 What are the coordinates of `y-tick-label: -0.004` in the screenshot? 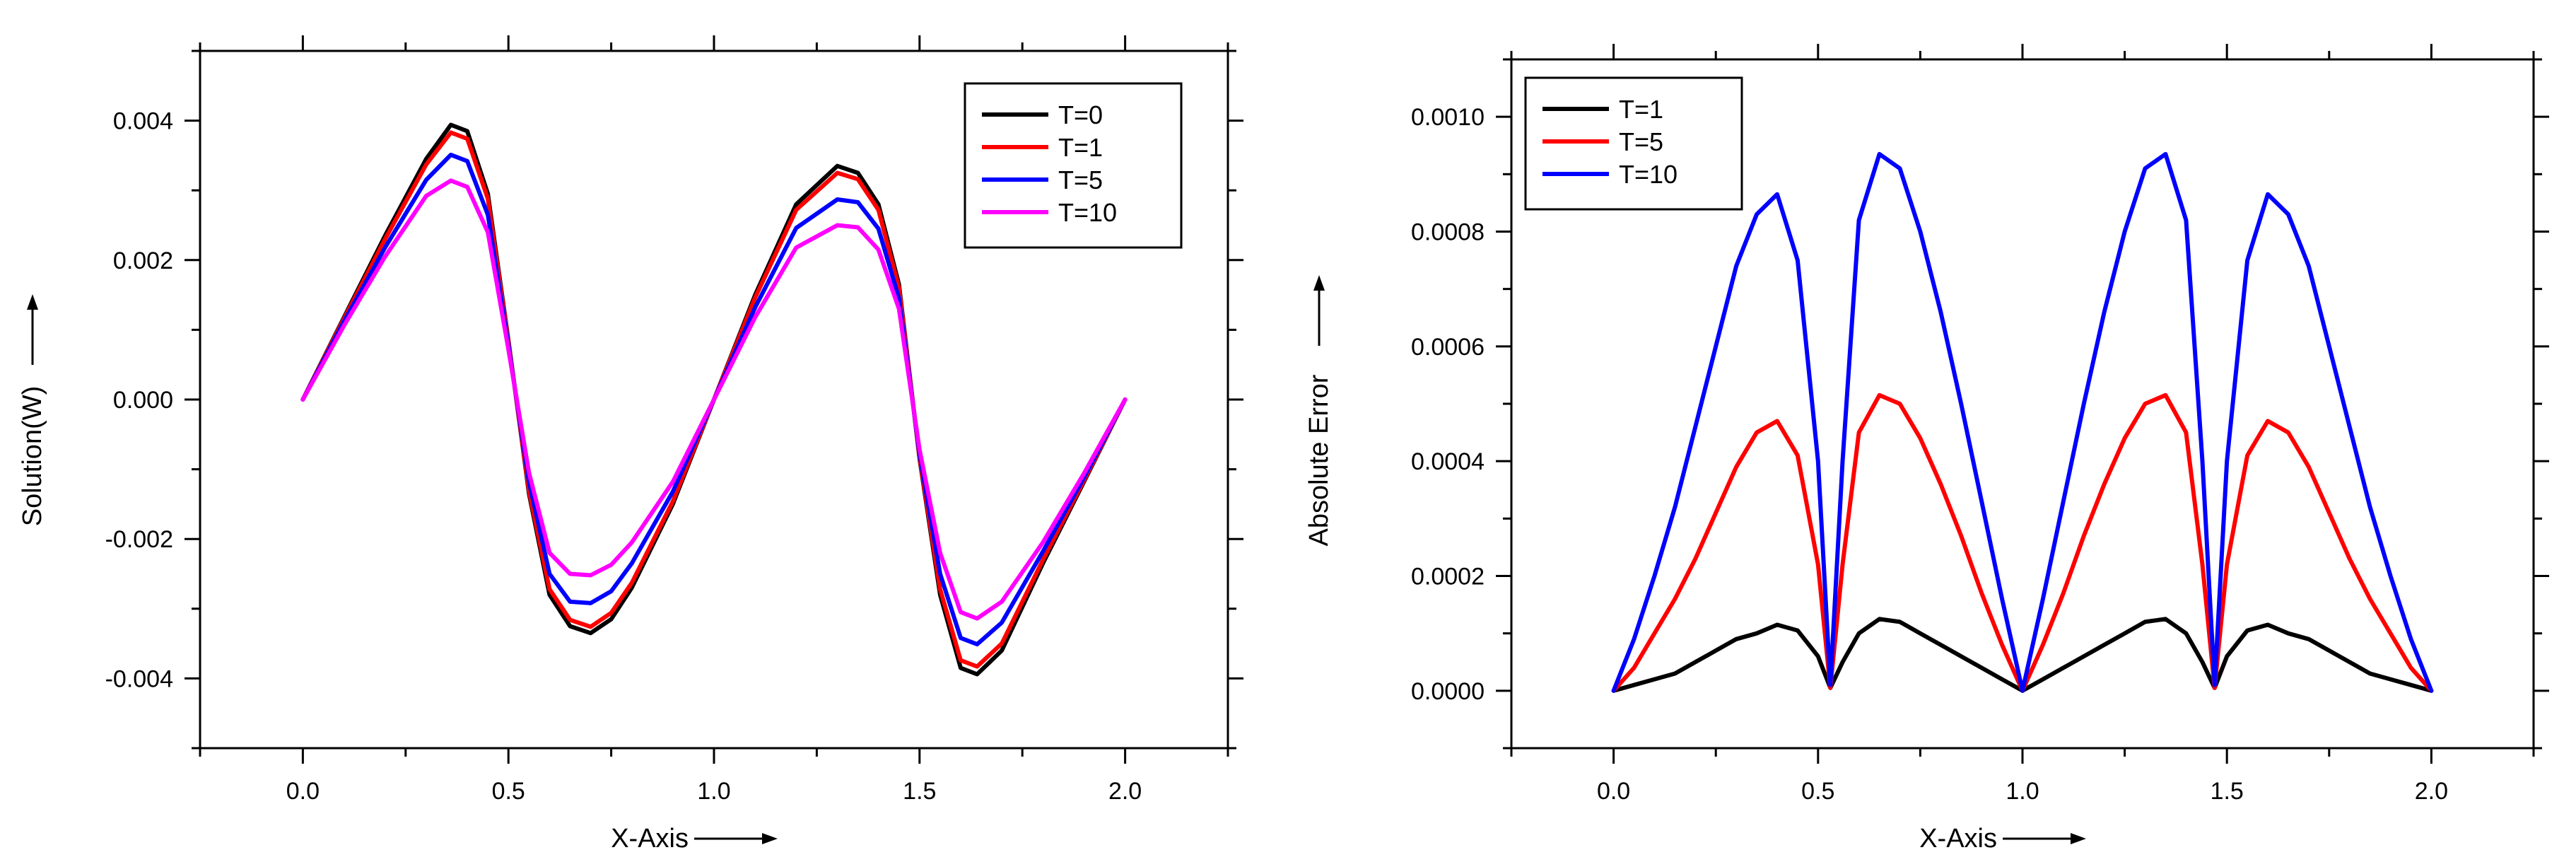 It's located at (139, 678).